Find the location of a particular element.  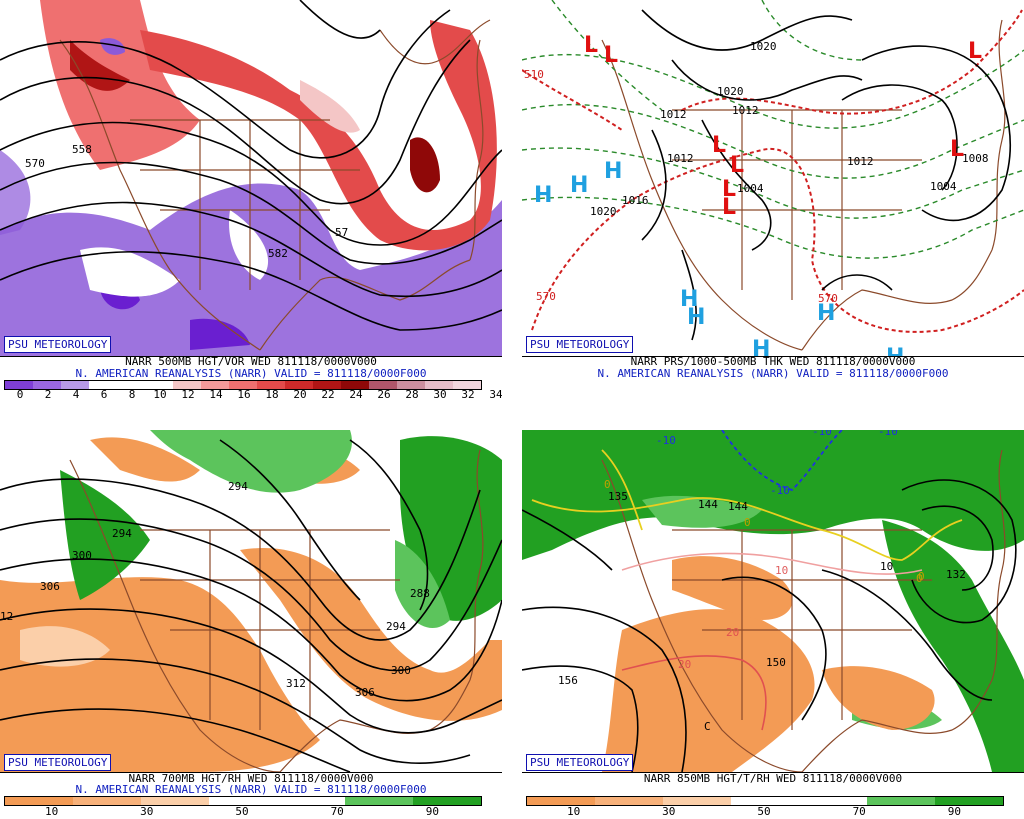

scale-label: 0 is located at coordinates (20, 394).